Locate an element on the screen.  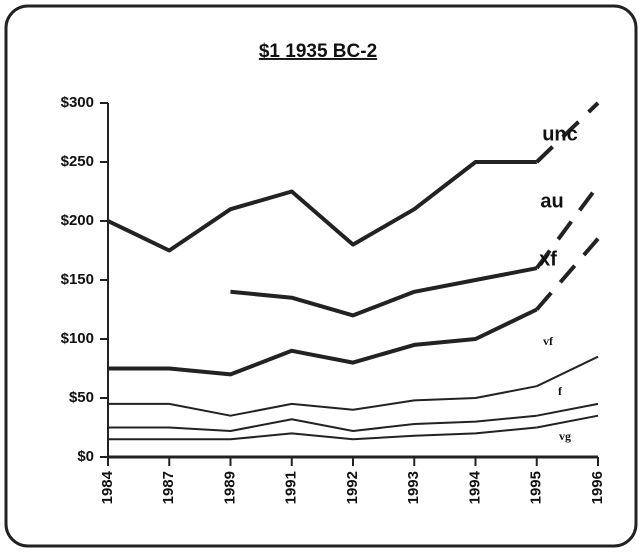
x-tick-label: 1994 is located at coordinates (474, 487).